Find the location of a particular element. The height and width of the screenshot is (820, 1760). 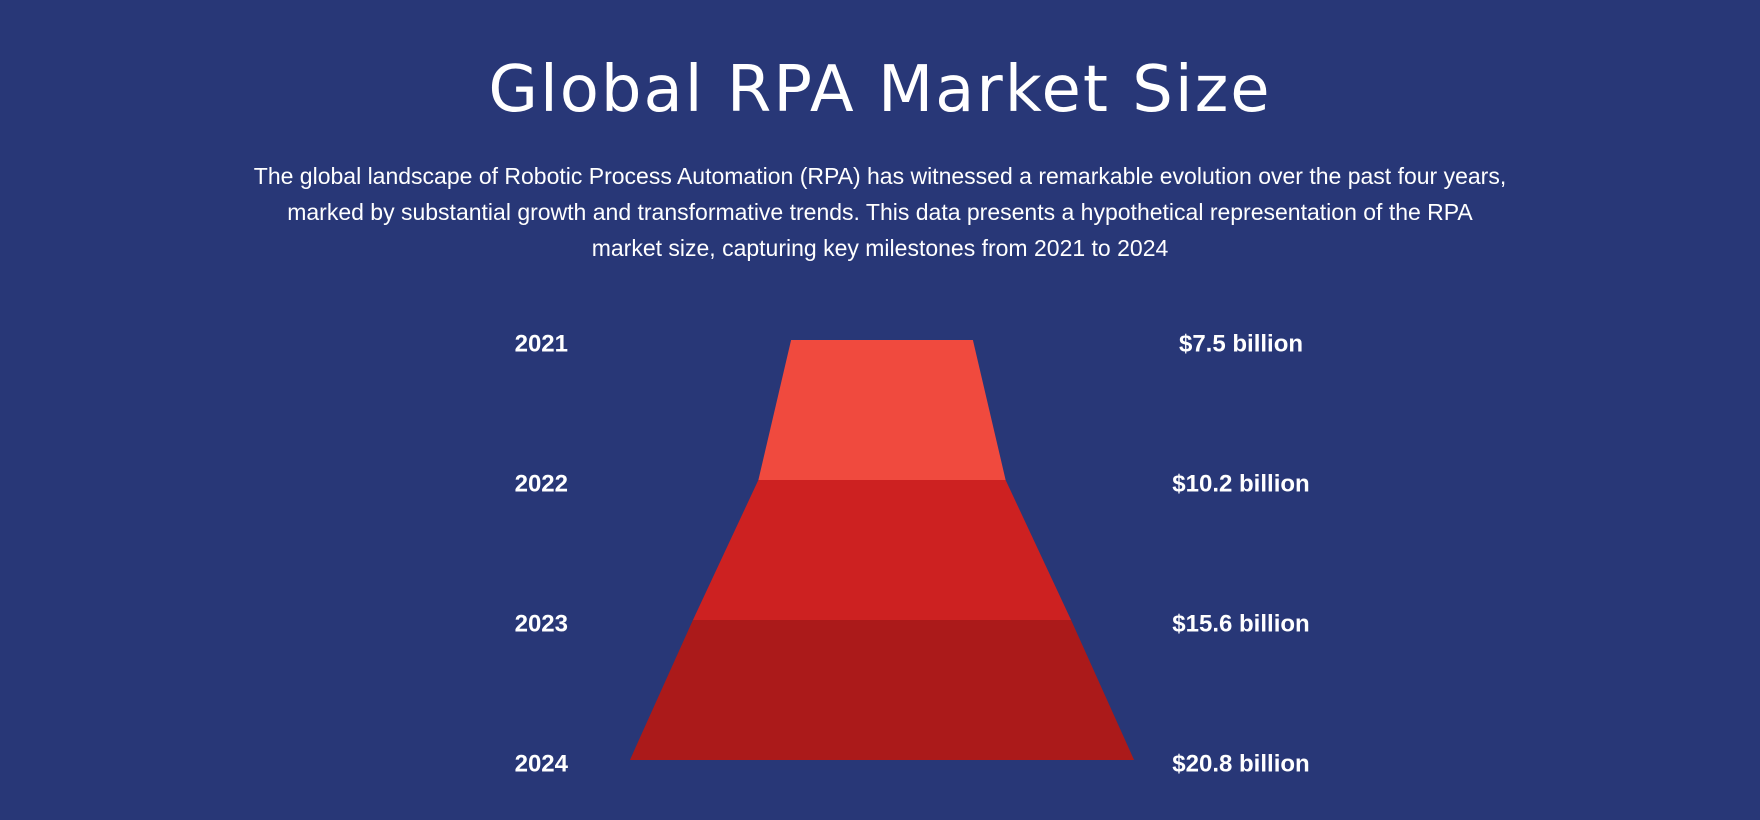

funnel-segment-2022-2023 is located at coordinates (882, 550).